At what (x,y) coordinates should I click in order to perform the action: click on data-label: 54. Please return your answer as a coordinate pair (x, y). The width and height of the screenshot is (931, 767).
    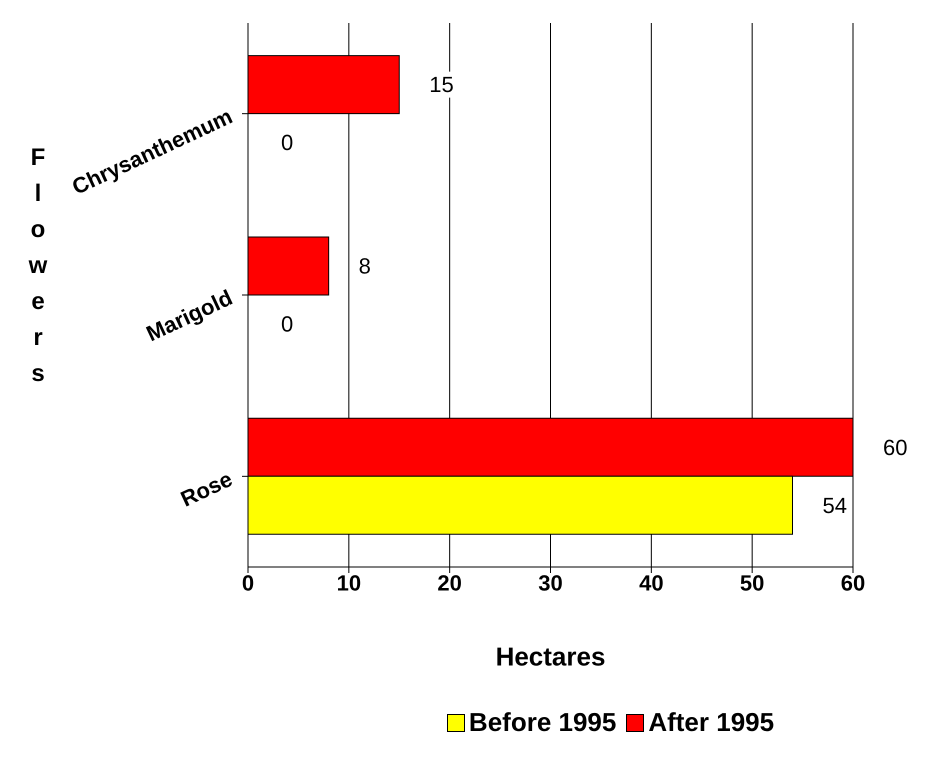
    Looking at the image, I should click on (834, 505).